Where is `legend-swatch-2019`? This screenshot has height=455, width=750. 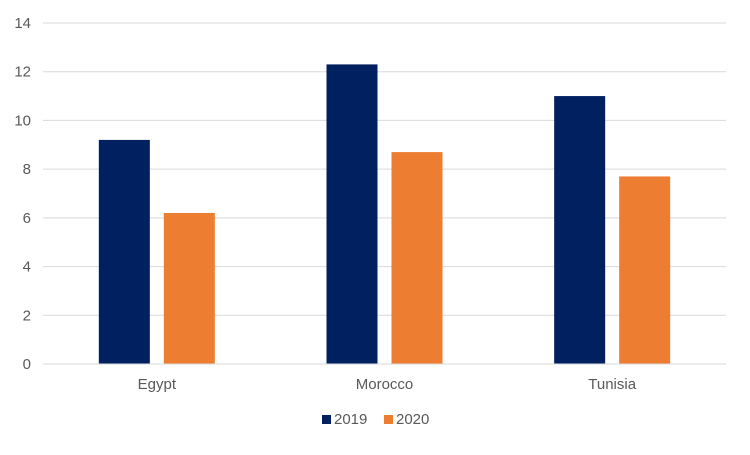 legend-swatch-2019 is located at coordinates (326, 419).